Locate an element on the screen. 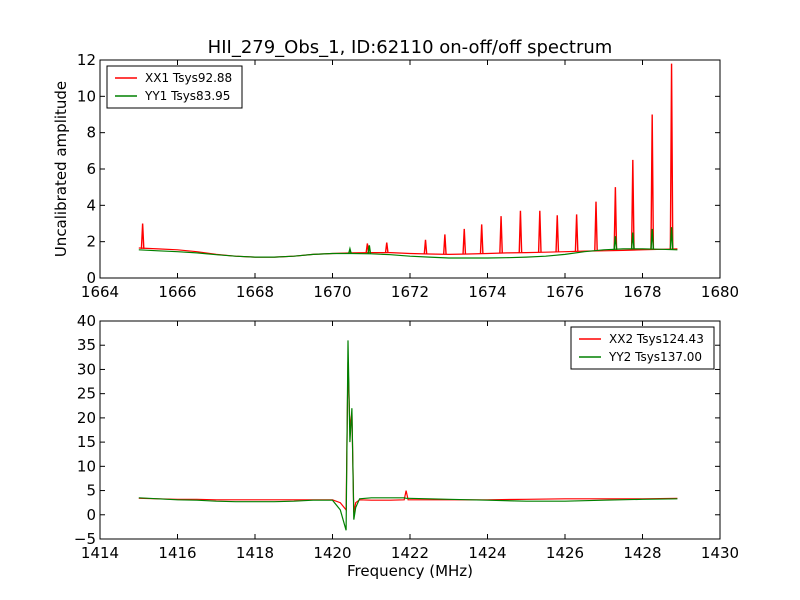 The height and width of the screenshot is (600, 800). bottom-y-tick-label: −5 is located at coordinates (85, 539).